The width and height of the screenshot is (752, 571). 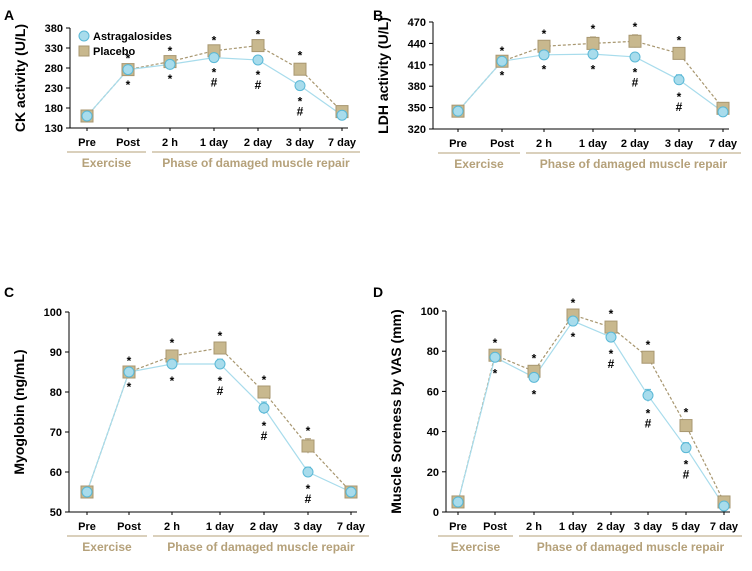 I want to click on y-axis-title: LDH activity (U/L), so click(x=383, y=75).